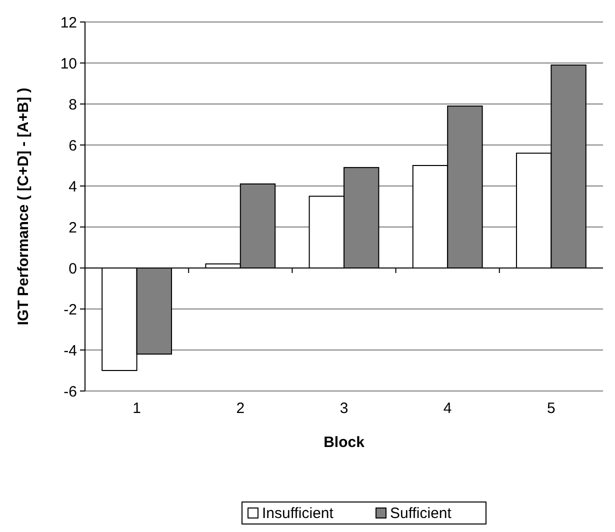 The height and width of the screenshot is (532, 615). I want to click on y-tick-label: -6, so click(70, 391).